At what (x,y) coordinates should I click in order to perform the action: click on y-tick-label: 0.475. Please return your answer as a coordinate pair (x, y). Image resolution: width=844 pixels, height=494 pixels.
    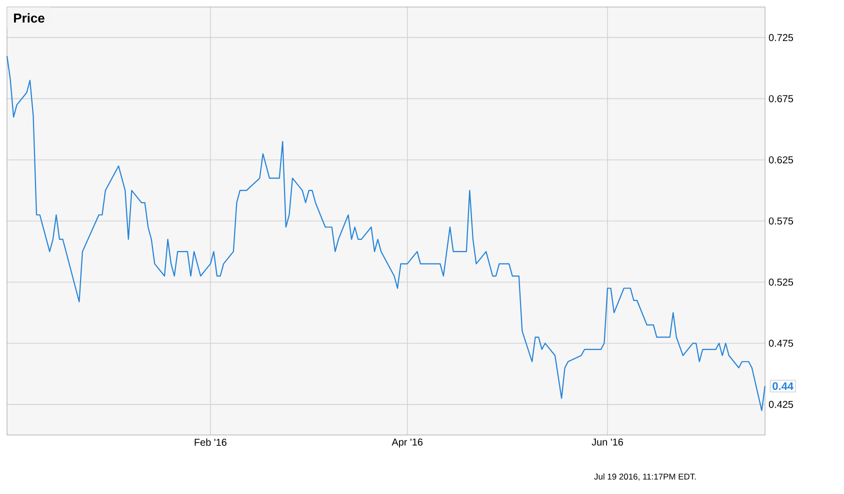
    Looking at the image, I should click on (781, 343).